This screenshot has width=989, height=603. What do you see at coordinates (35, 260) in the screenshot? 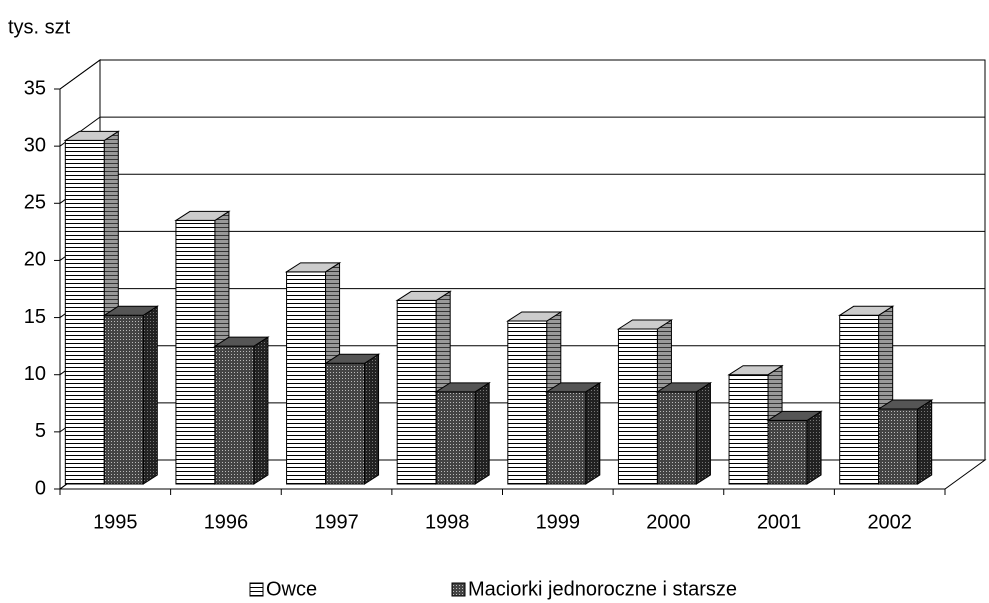
I see `y-tick-label: 20` at bounding box center [35, 260].